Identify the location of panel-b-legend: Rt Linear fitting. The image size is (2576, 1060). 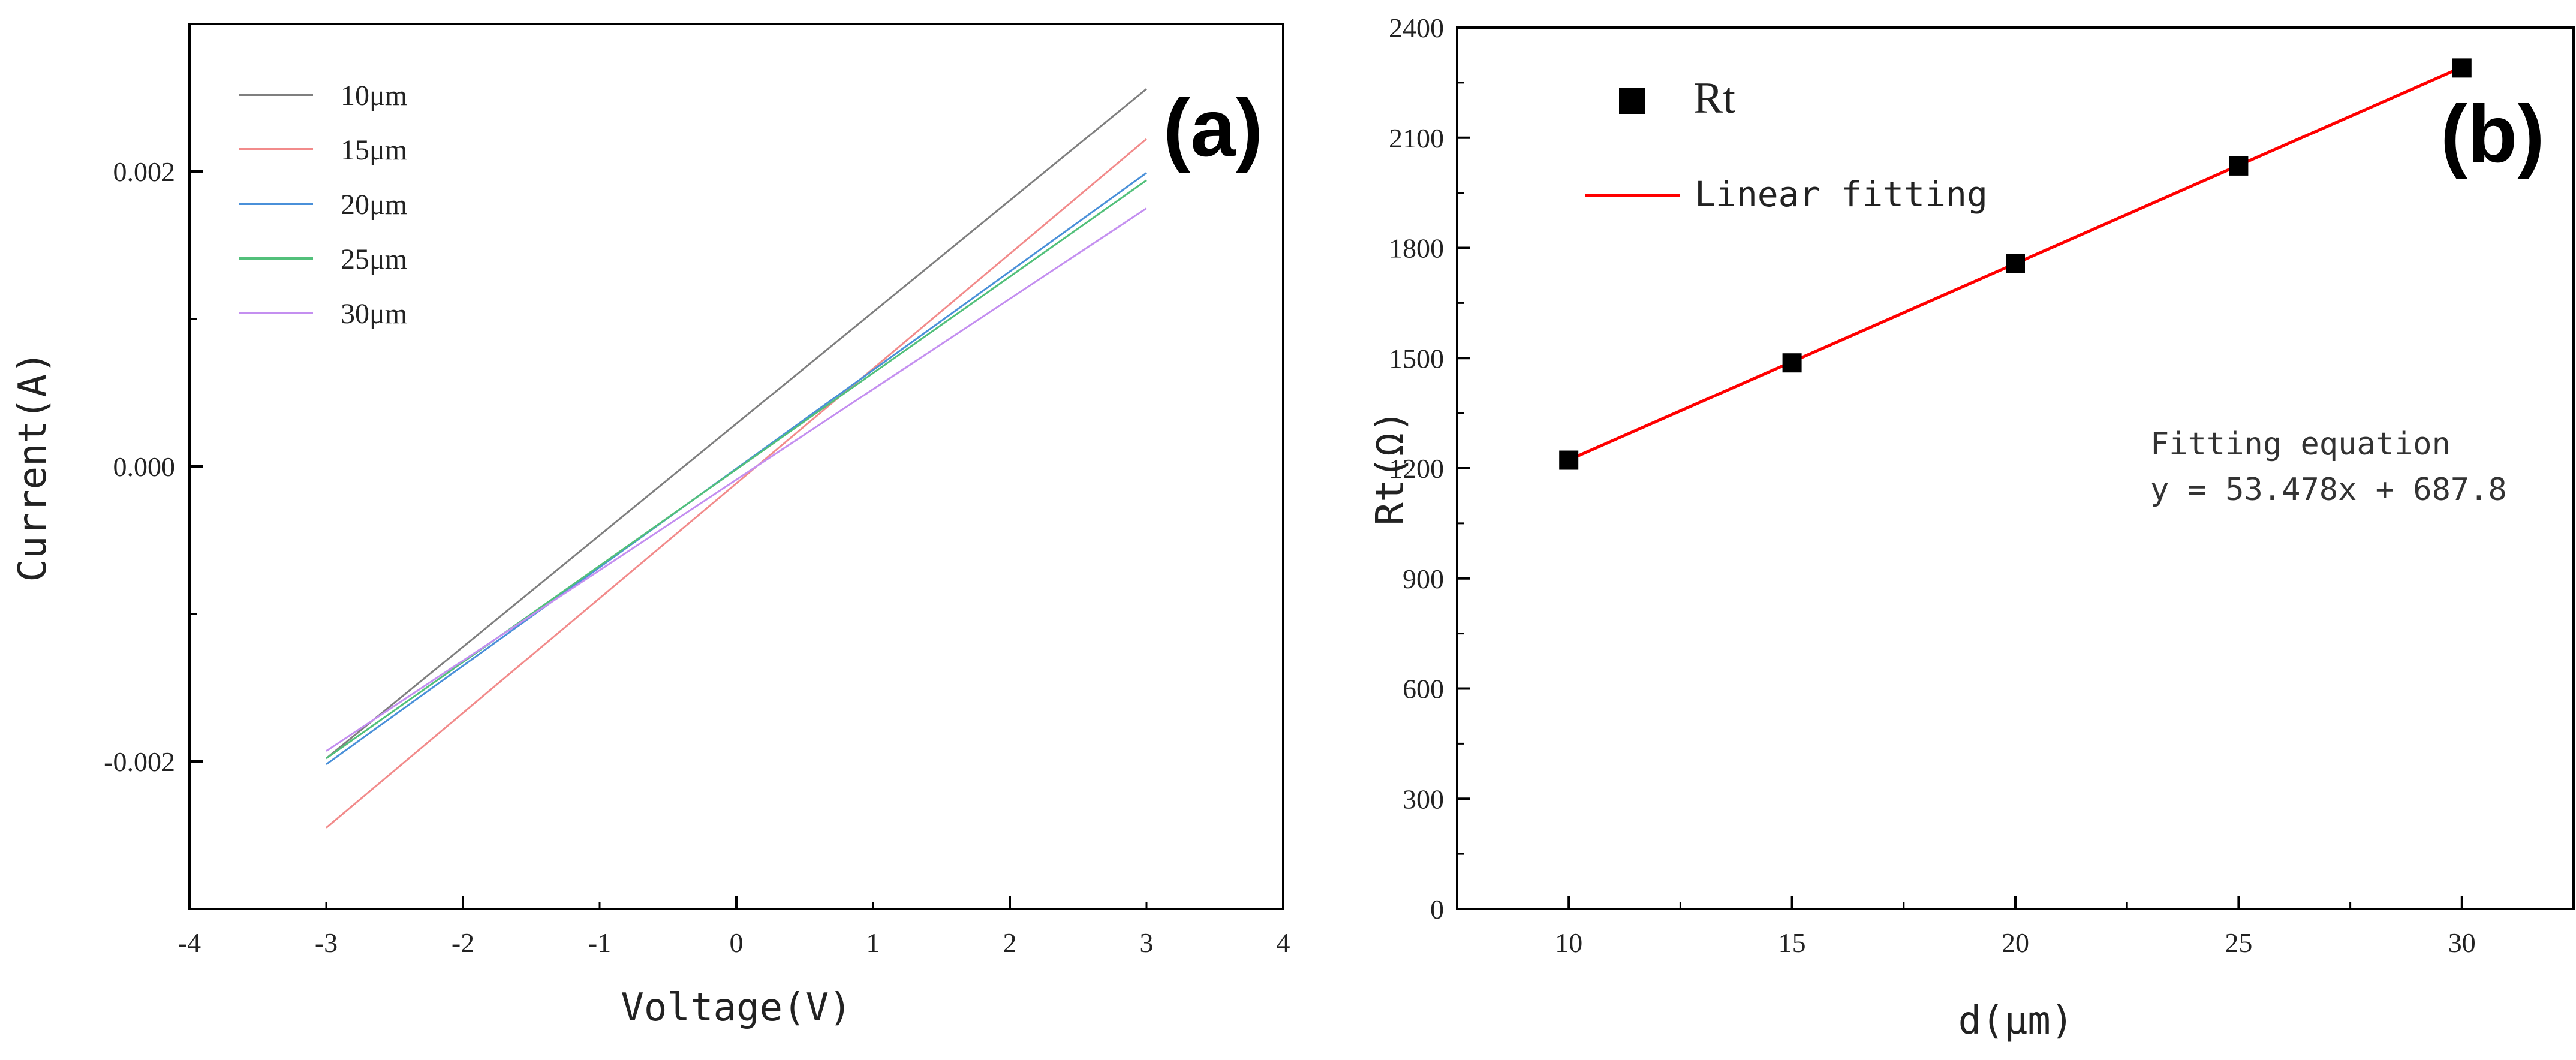
(1786, 144).